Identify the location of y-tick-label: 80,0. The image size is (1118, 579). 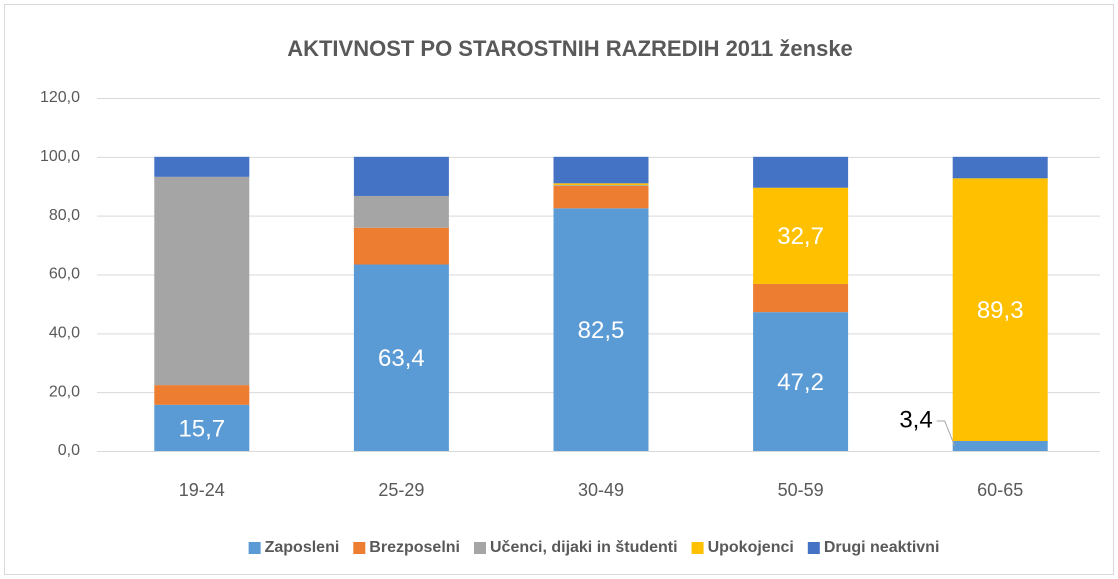
(64, 215).